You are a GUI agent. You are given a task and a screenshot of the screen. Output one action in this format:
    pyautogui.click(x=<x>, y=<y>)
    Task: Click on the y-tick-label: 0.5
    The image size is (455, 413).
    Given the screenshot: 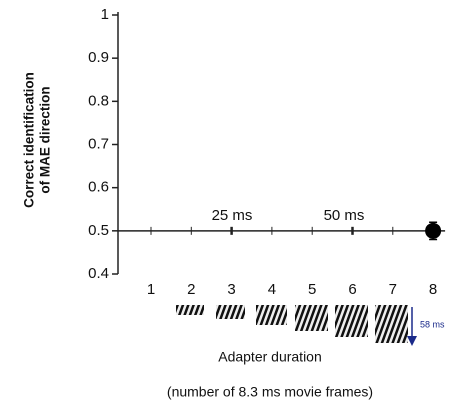 What is the action you would take?
    pyautogui.click(x=98, y=230)
    